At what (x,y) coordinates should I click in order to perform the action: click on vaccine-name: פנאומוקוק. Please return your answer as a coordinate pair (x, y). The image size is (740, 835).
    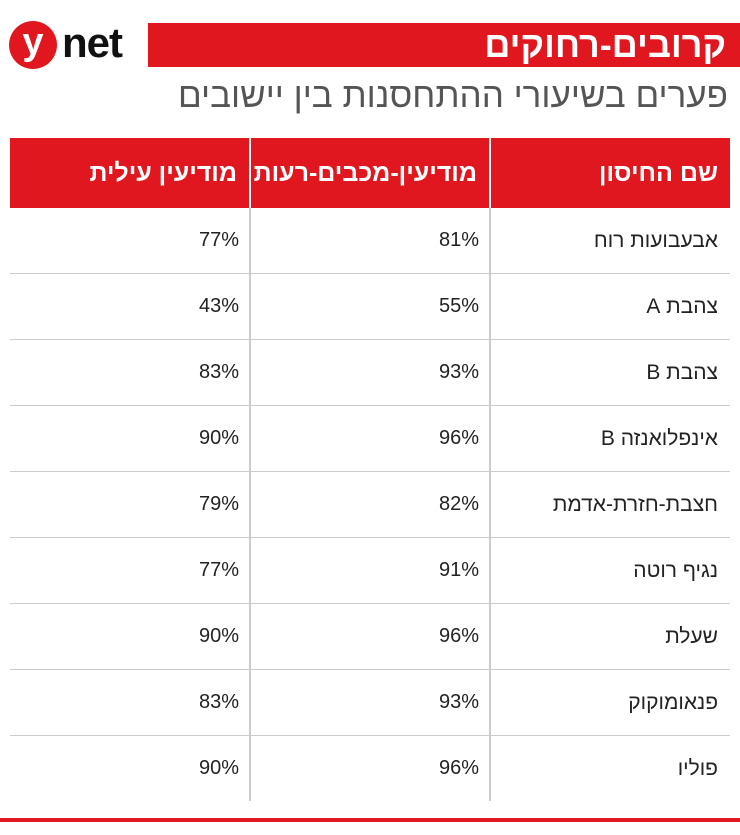
    Looking at the image, I should click on (609, 702).